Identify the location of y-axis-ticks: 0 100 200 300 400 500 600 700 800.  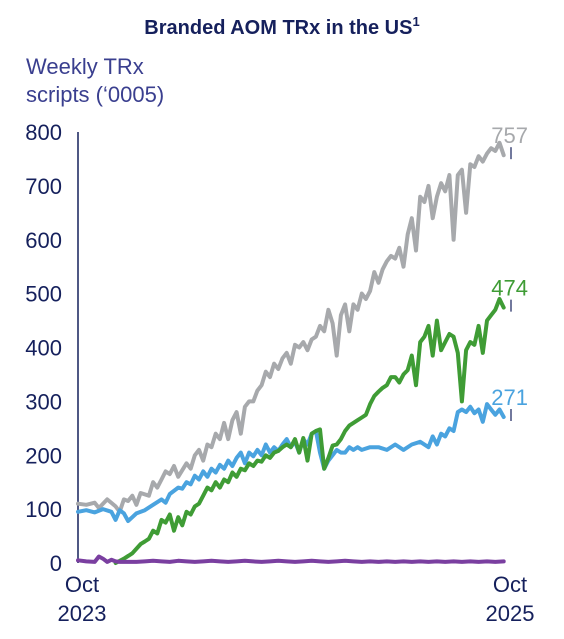
(43, 348).